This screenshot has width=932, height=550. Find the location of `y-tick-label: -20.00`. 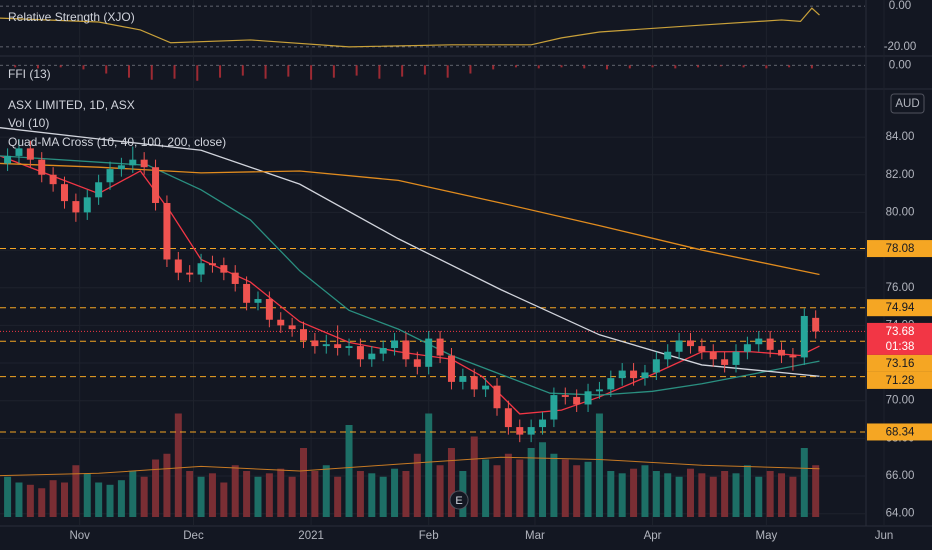

y-tick-label: -20.00 is located at coordinates (900, 47).